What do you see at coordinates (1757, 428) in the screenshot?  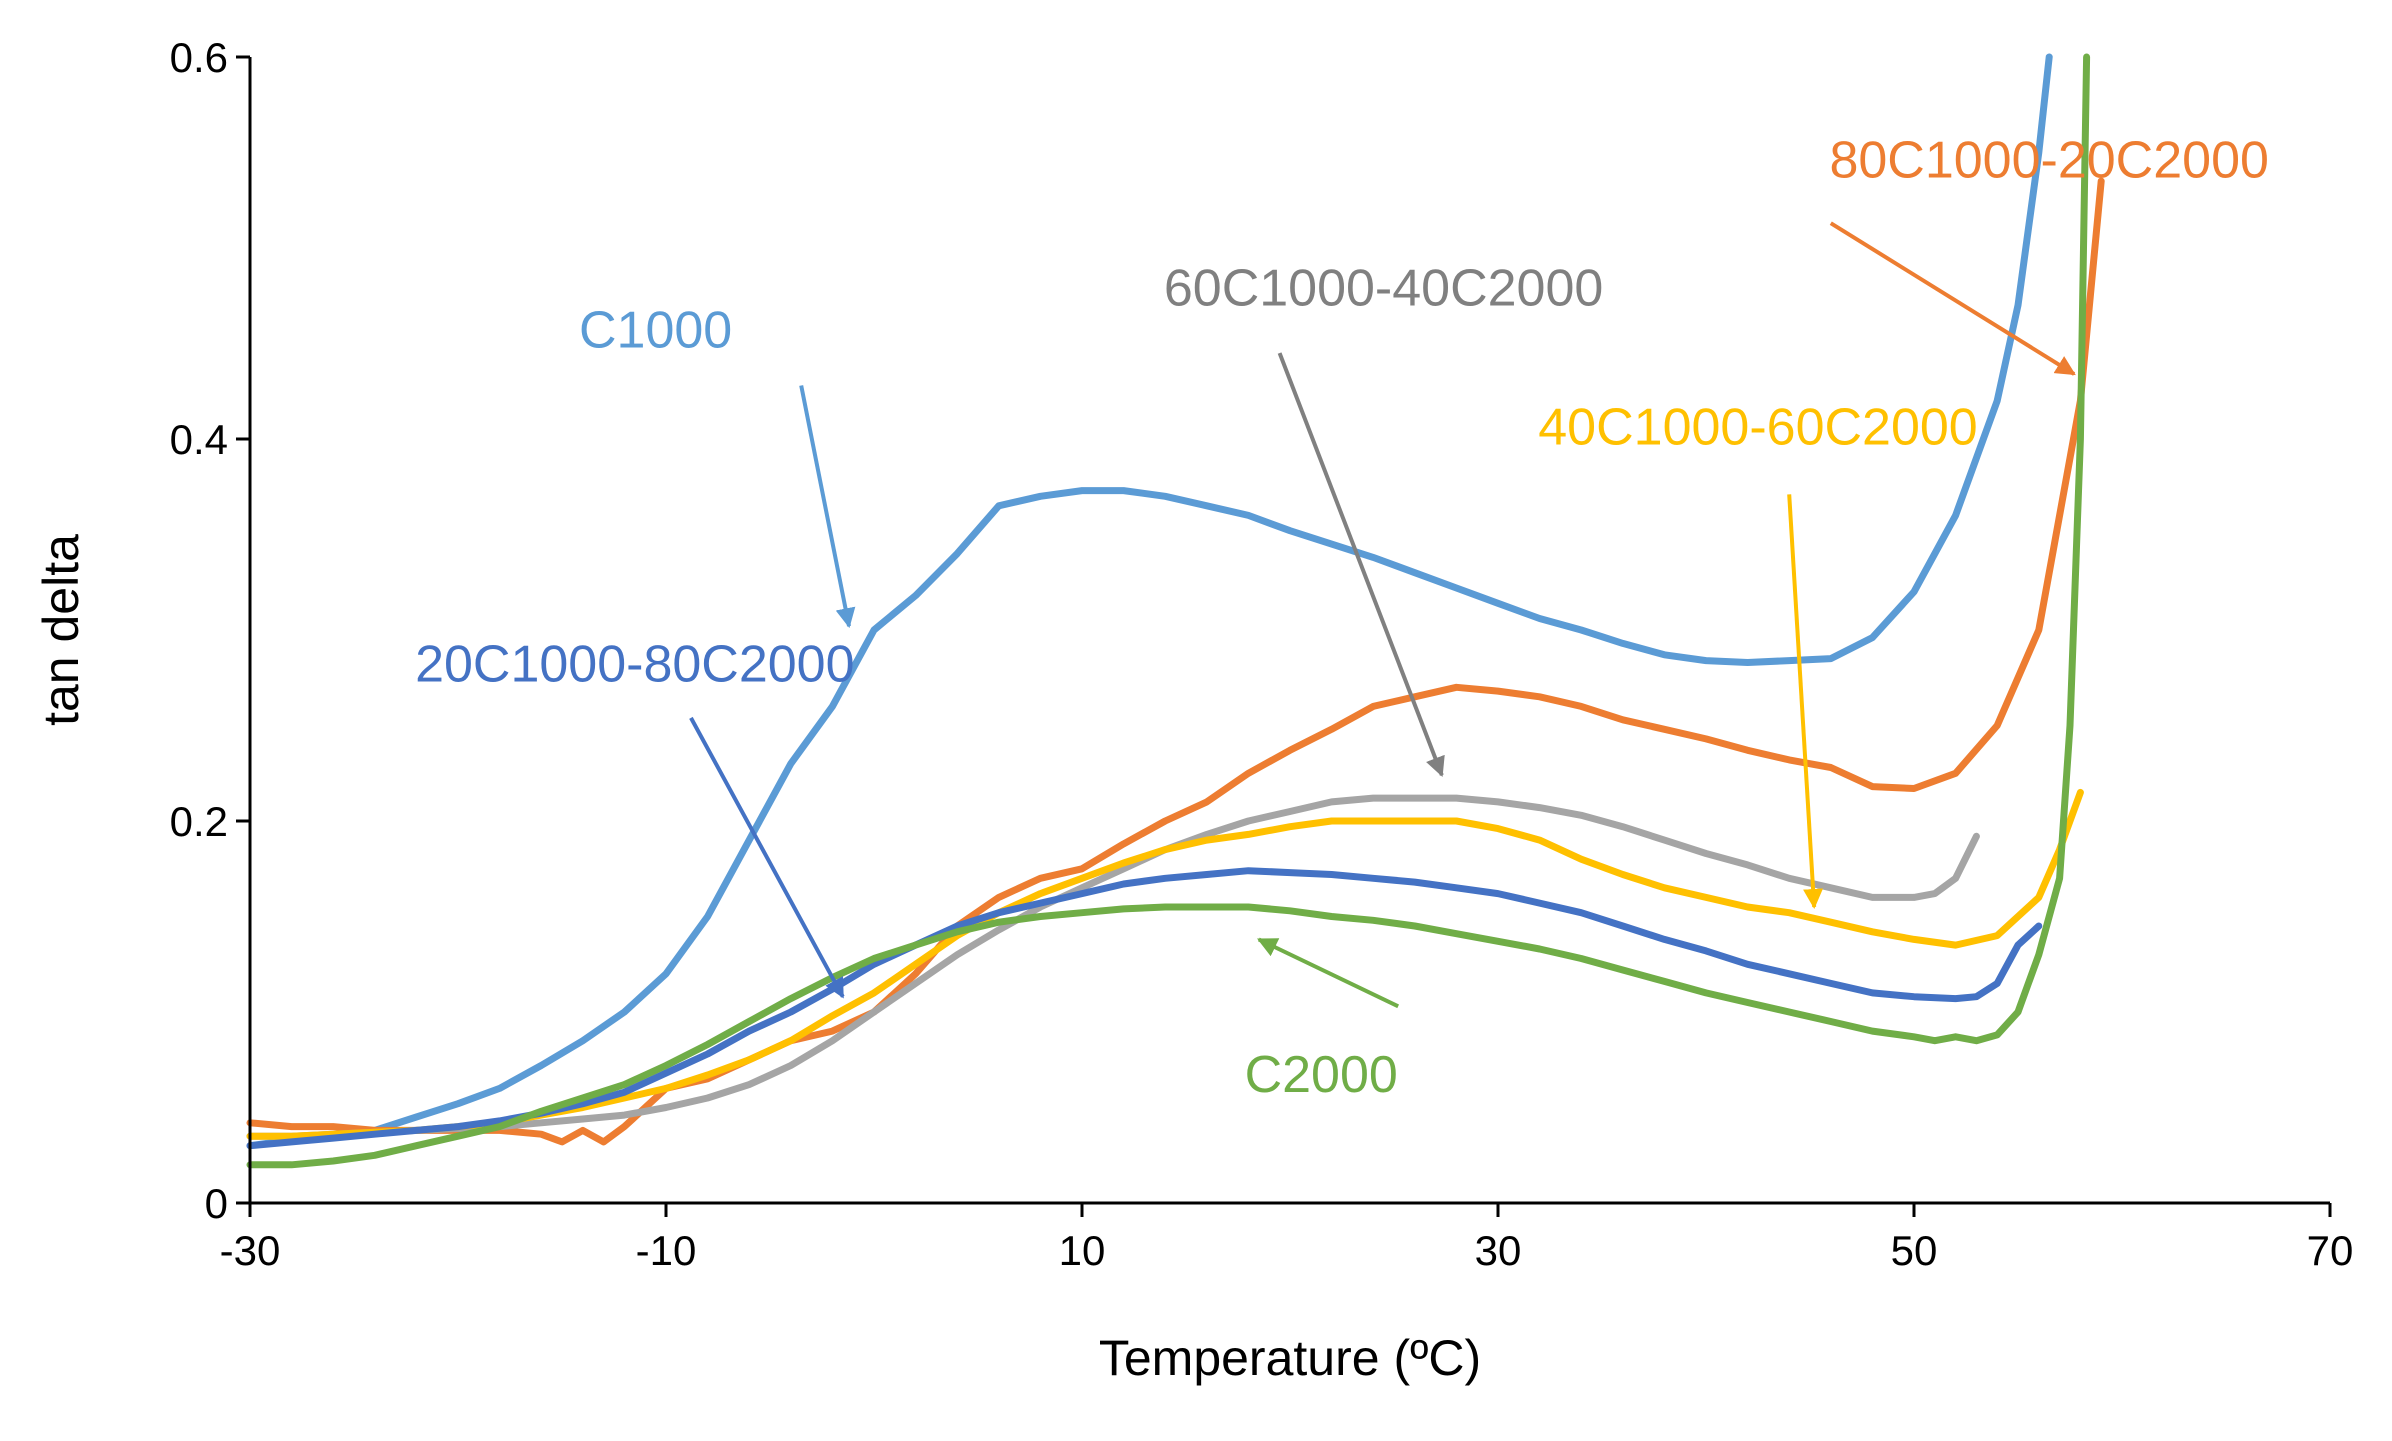 I see `annotation-label: 40C1000-60C2000` at bounding box center [1757, 428].